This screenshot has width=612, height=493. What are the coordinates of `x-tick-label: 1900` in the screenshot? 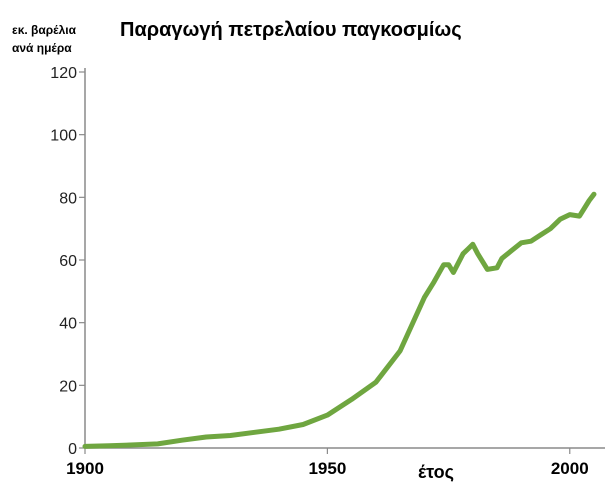 It's located at (85, 468).